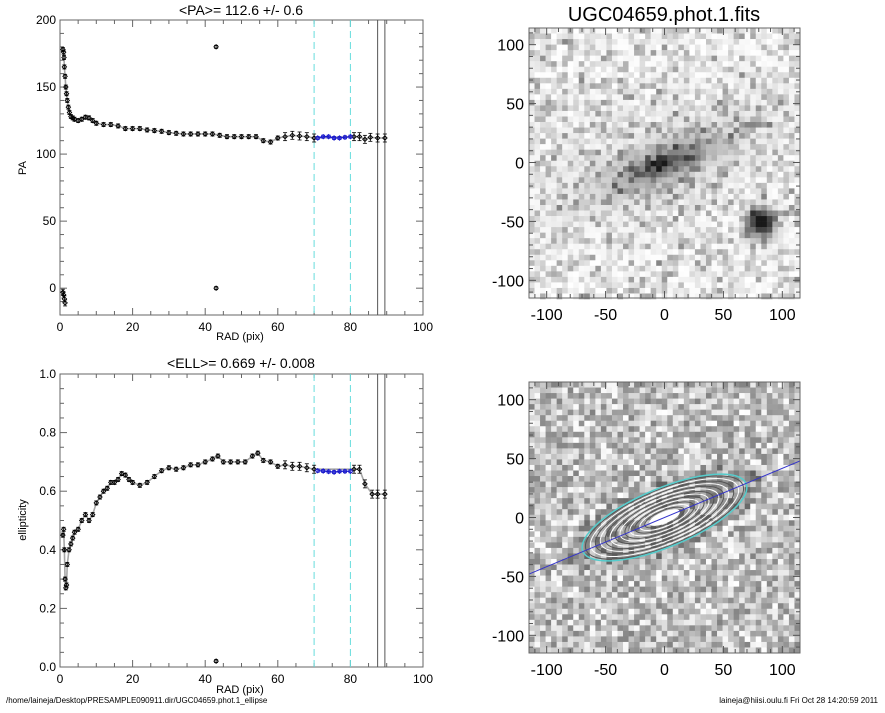 This screenshot has width=885, height=713. What do you see at coordinates (46, 87) in the screenshot?
I see `y-tick-label: 150` at bounding box center [46, 87].